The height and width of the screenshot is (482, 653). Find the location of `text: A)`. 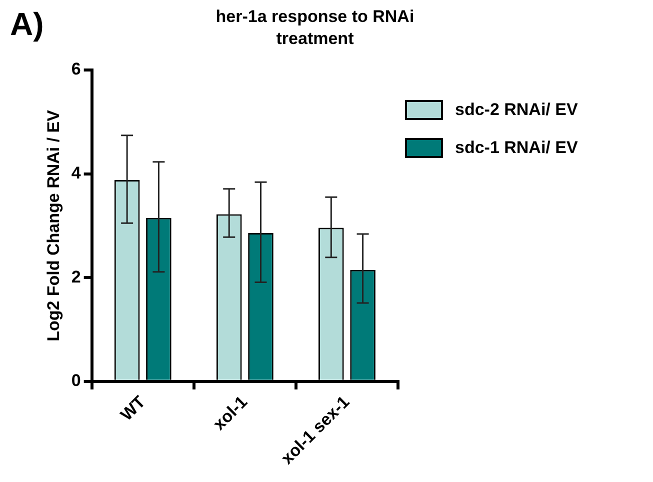

text: A) is located at coordinates (27, 24).